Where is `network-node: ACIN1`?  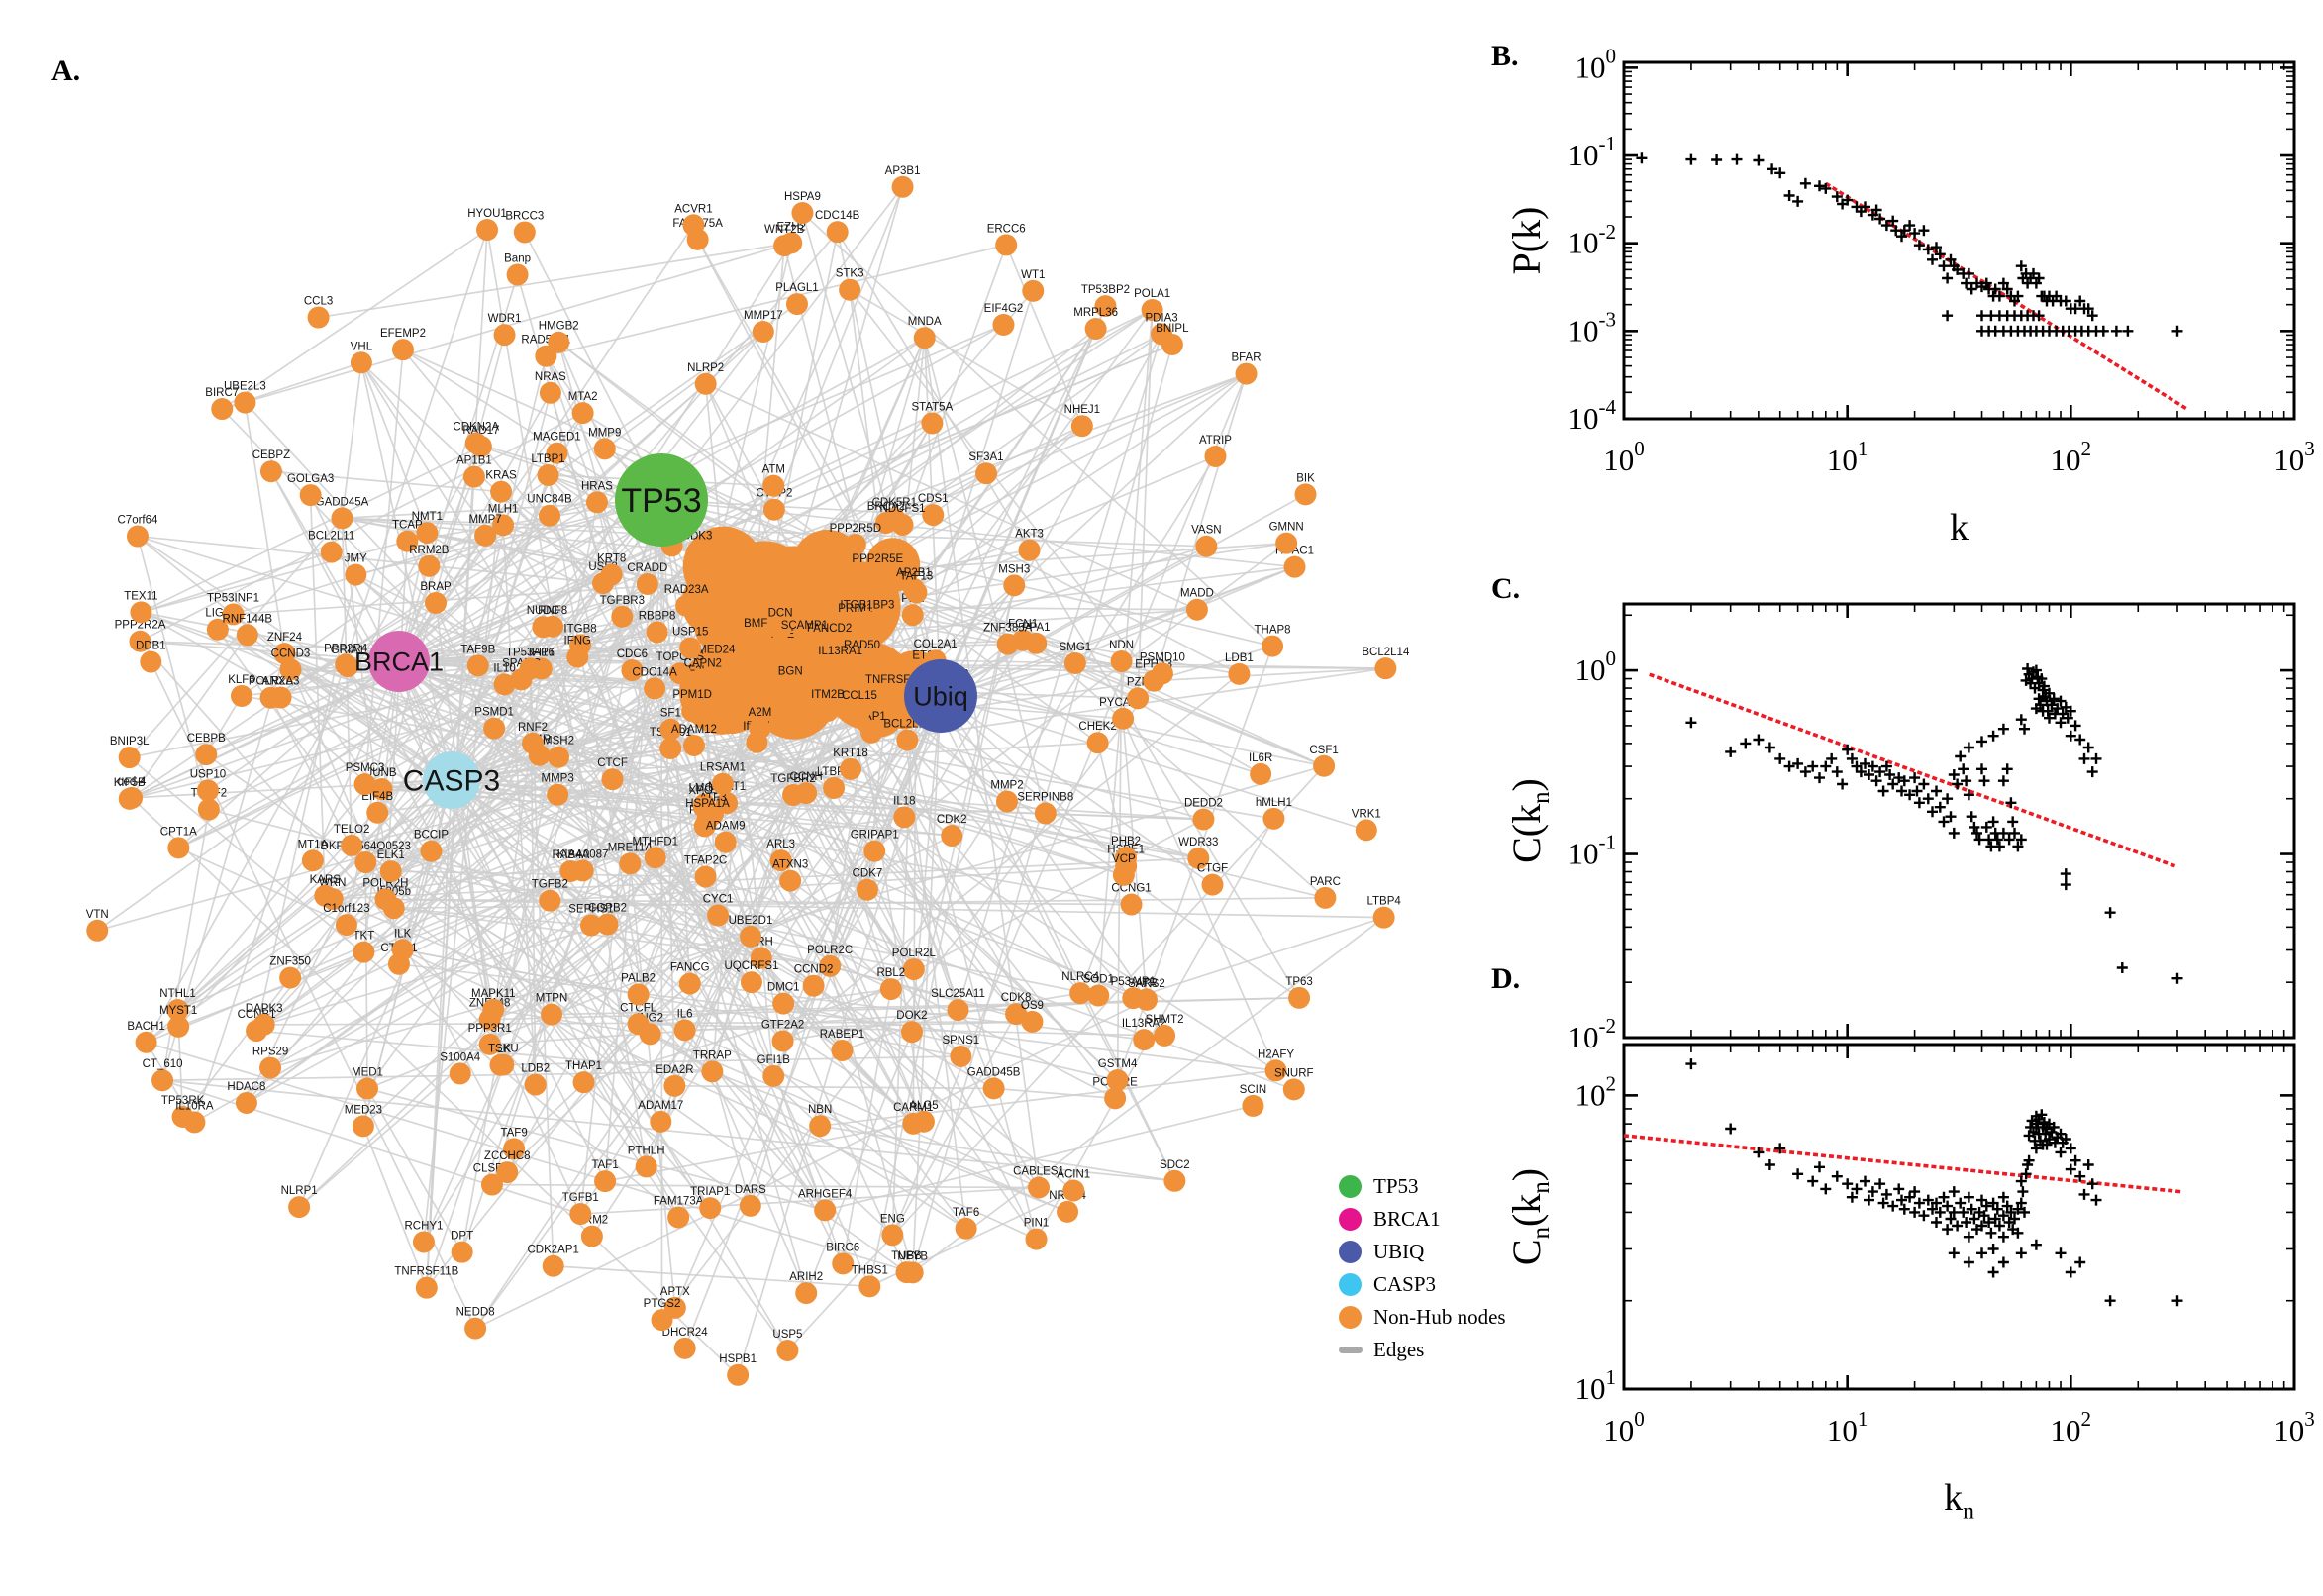 network-node: ACIN1 is located at coordinates (1074, 1185).